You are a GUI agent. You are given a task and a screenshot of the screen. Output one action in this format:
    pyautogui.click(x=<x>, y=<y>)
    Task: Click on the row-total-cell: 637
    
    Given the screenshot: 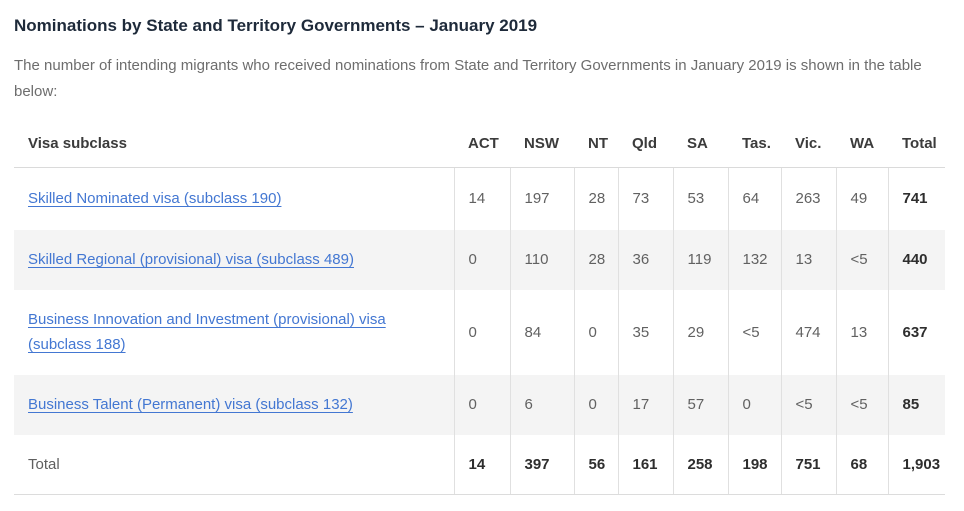 What is the action you would take?
    pyautogui.click(x=916, y=332)
    